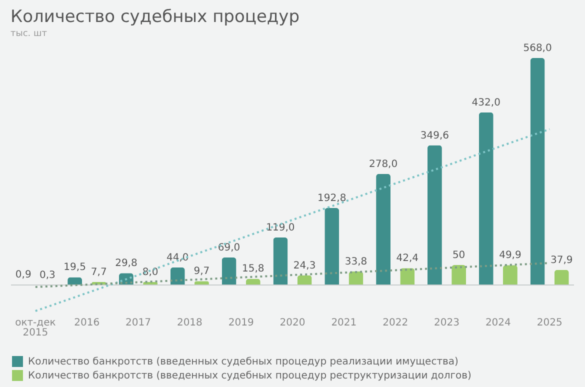  I want to click on chart-subtitle: тыс. шт, so click(28, 34).